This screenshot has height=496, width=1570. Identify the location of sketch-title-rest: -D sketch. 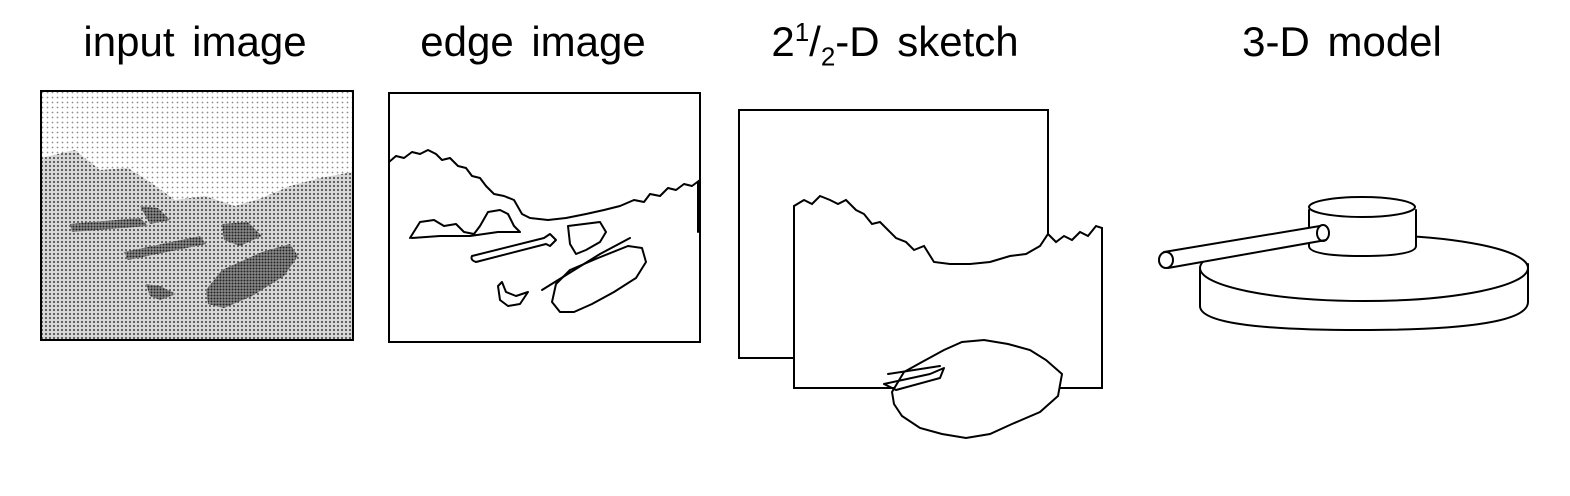
(927, 41).